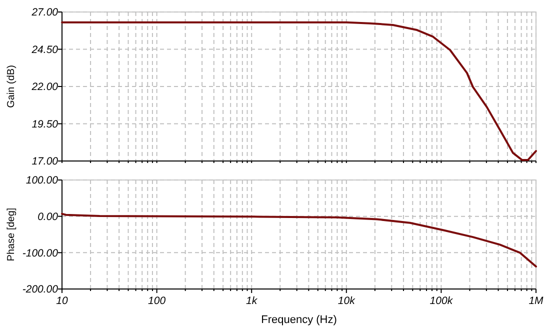 This screenshot has height=336, width=546. What do you see at coordinates (40, 253) in the screenshot?
I see `y-tick-label: -100.00` at bounding box center [40, 253].